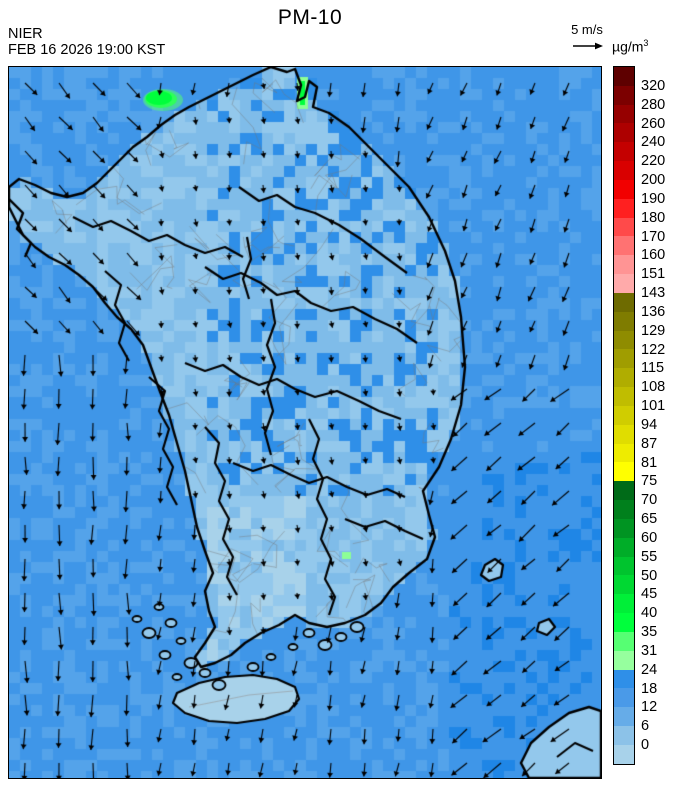 The width and height of the screenshot is (673, 795). What do you see at coordinates (310, 17) in the screenshot?
I see `page-title: PM-10` at bounding box center [310, 17].